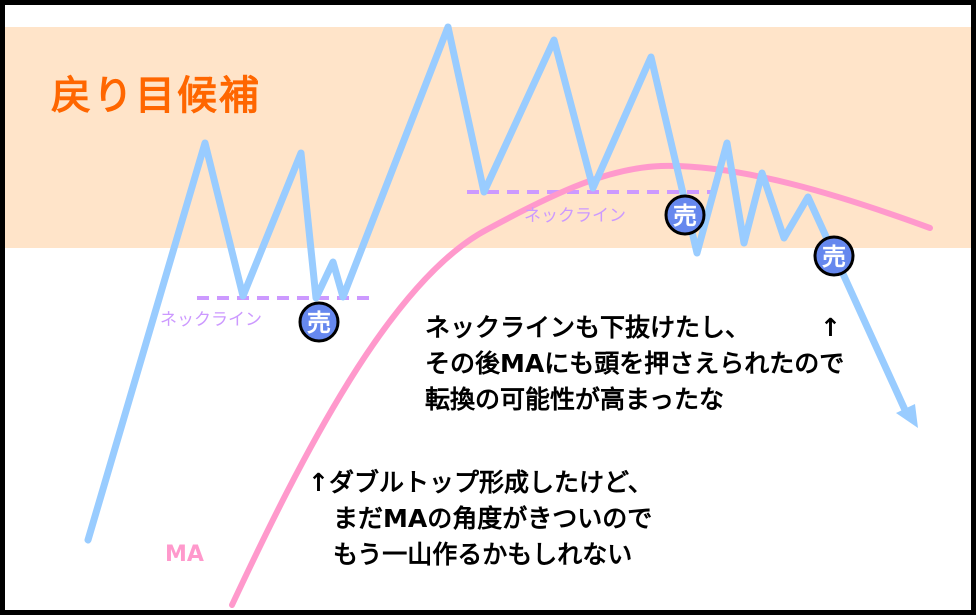  I want to click on zone-title: 戻り目候補, so click(156, 96).